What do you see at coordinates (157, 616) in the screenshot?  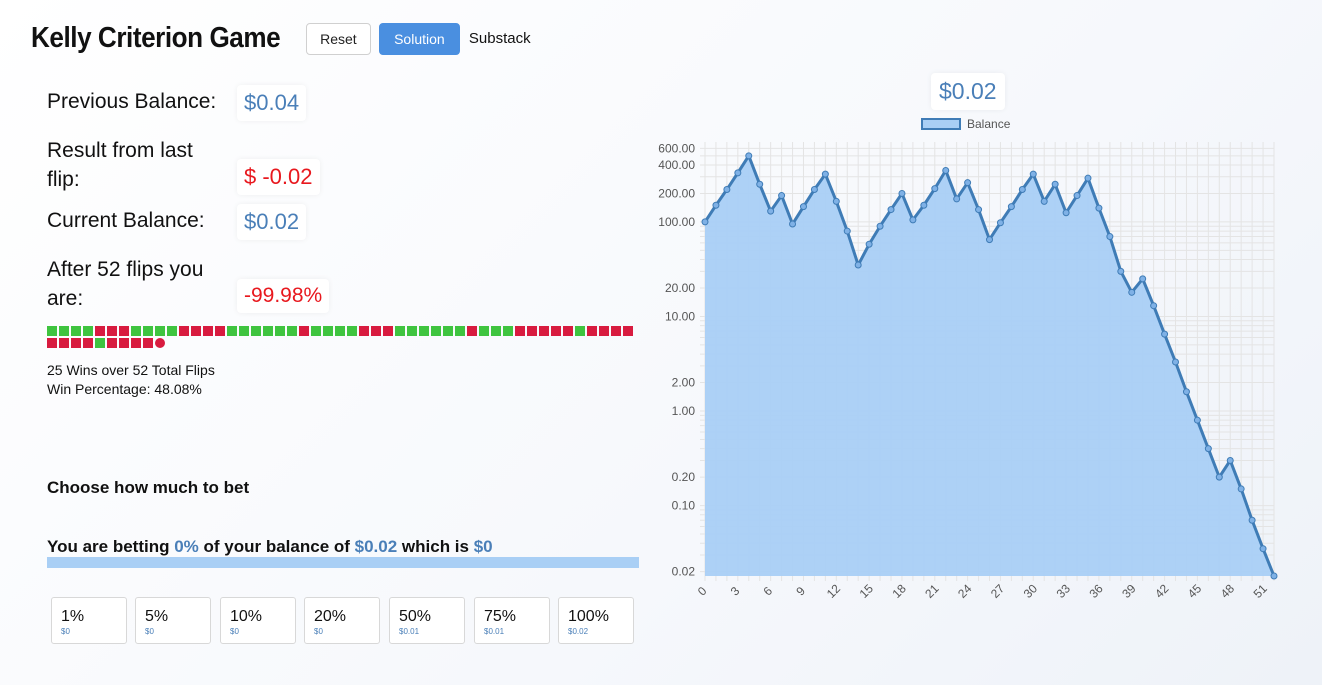 I see `bet-option-percent: 5%` at bounding box center [157, 616].